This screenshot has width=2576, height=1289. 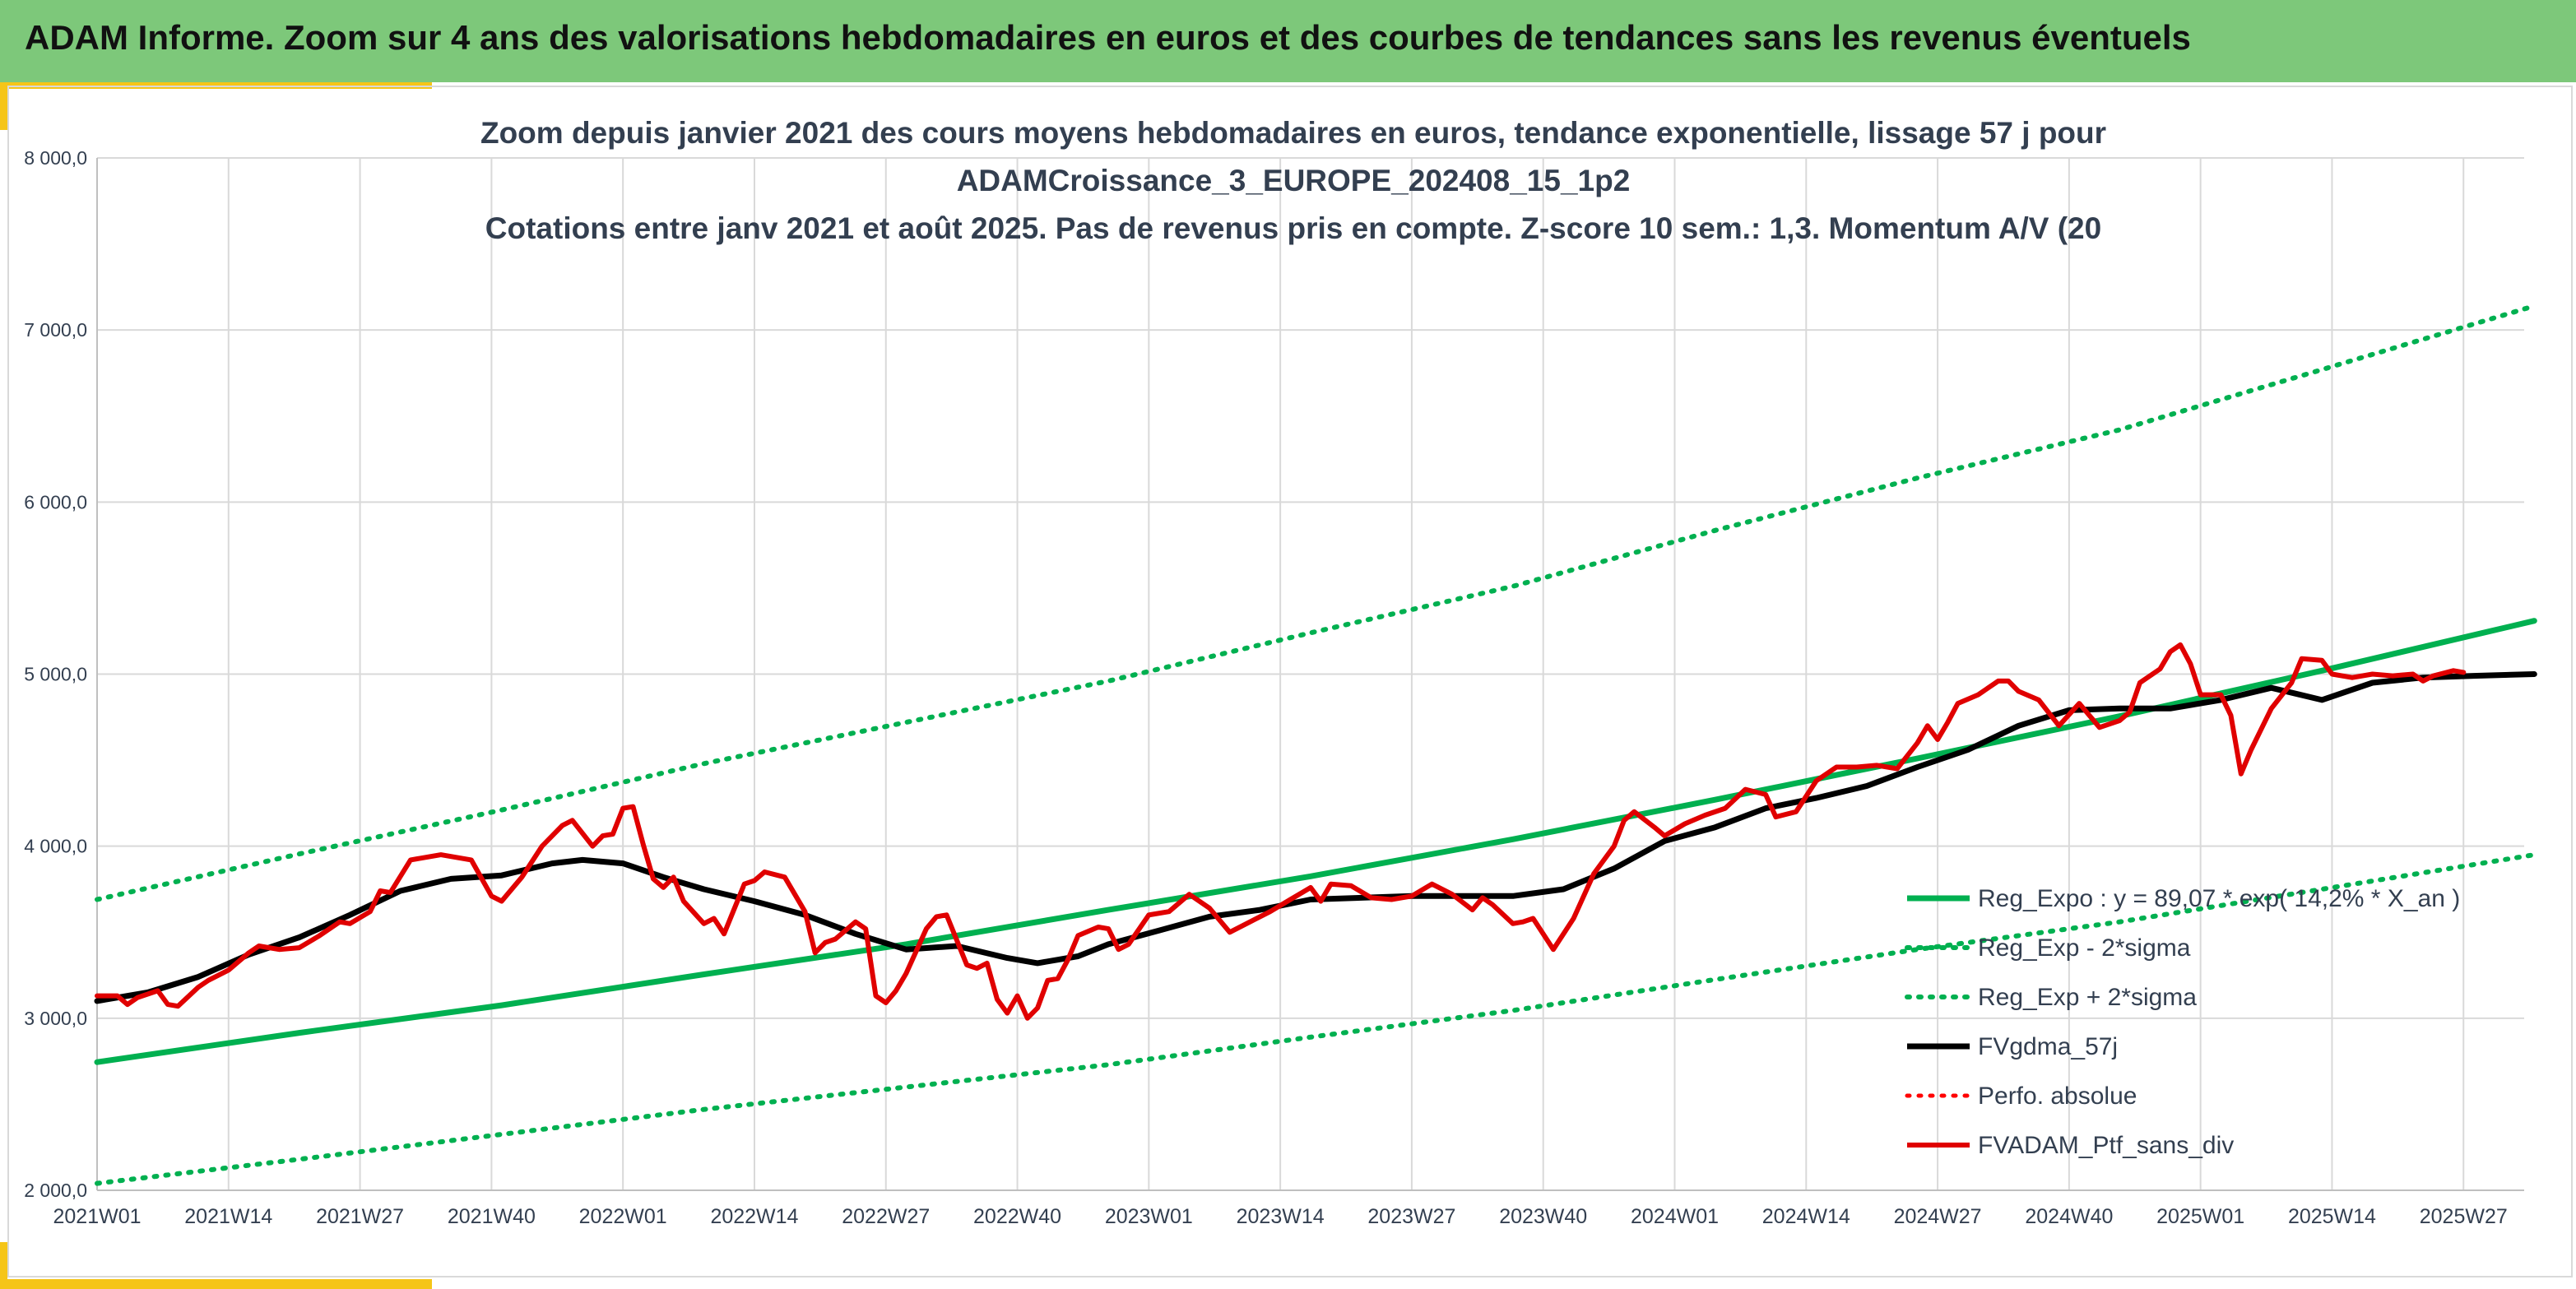 I want to click on chart-title-line: ADAMCroissance_3_EUROPE_202408_15_1p2, so click(x=1294, y=180).